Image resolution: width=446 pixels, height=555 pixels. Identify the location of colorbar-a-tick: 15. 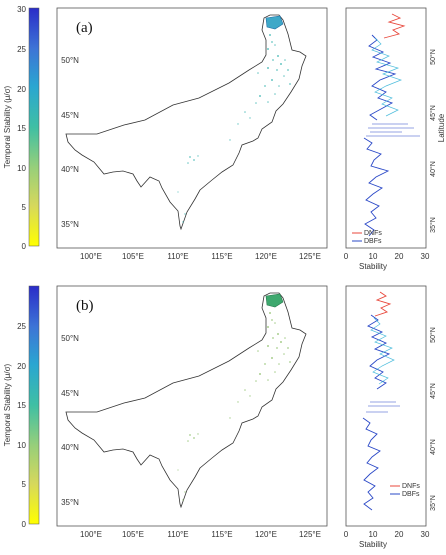
(21, 128).